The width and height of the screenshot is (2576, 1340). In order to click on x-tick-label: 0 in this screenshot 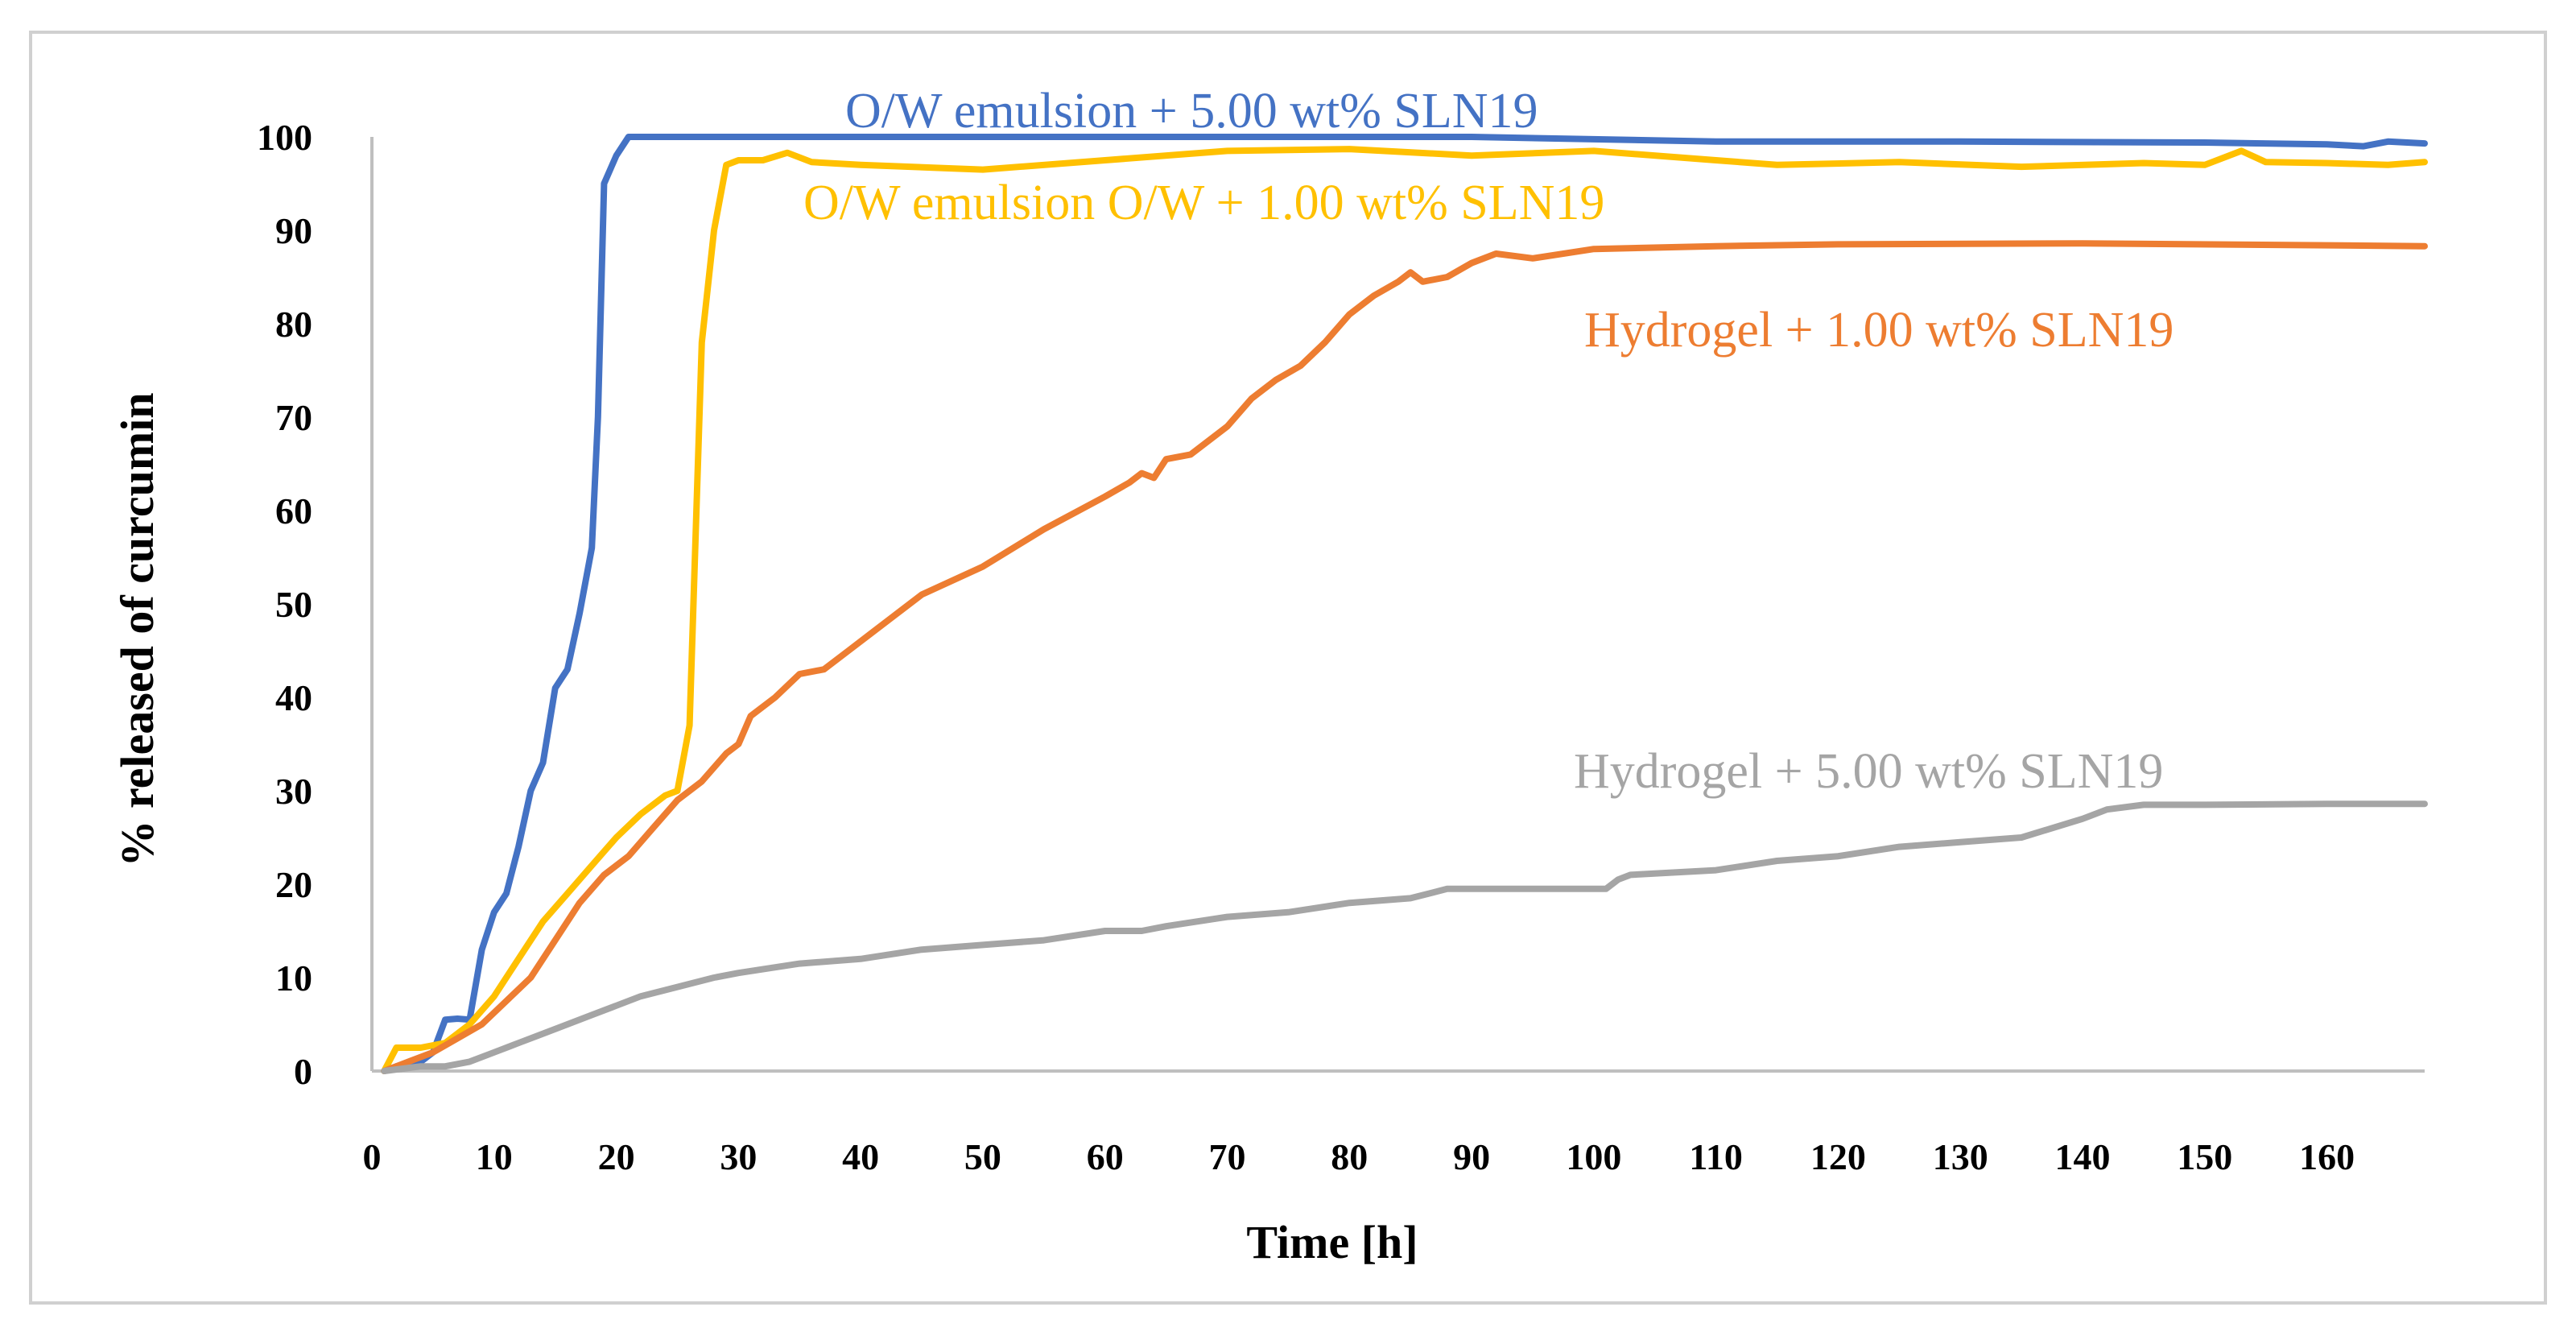, I will do `click(372, 1156)`.